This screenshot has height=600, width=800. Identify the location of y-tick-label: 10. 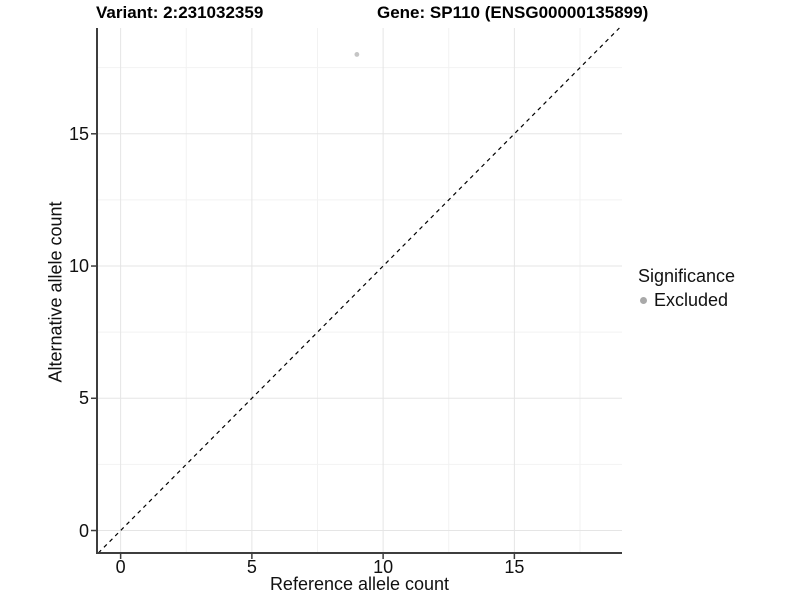
(78, 266).